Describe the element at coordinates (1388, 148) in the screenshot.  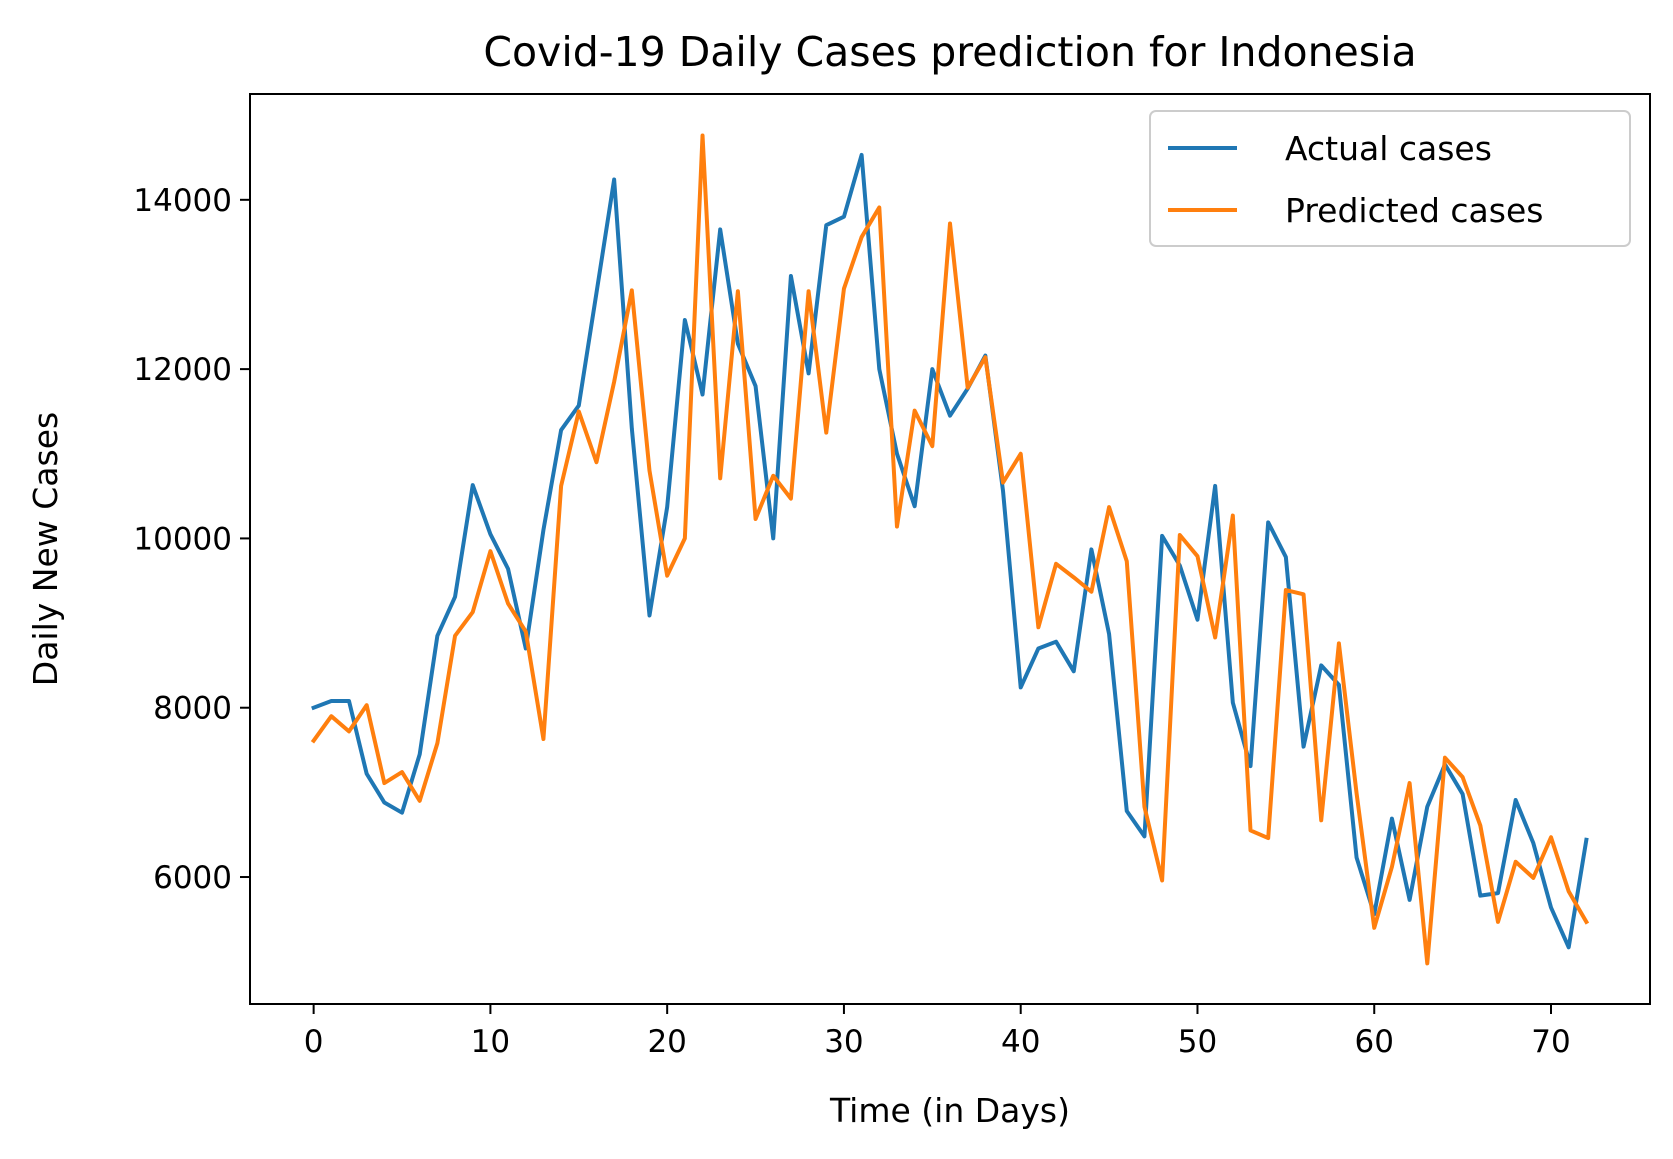
I see `legend-label: Actual cases` at that location.